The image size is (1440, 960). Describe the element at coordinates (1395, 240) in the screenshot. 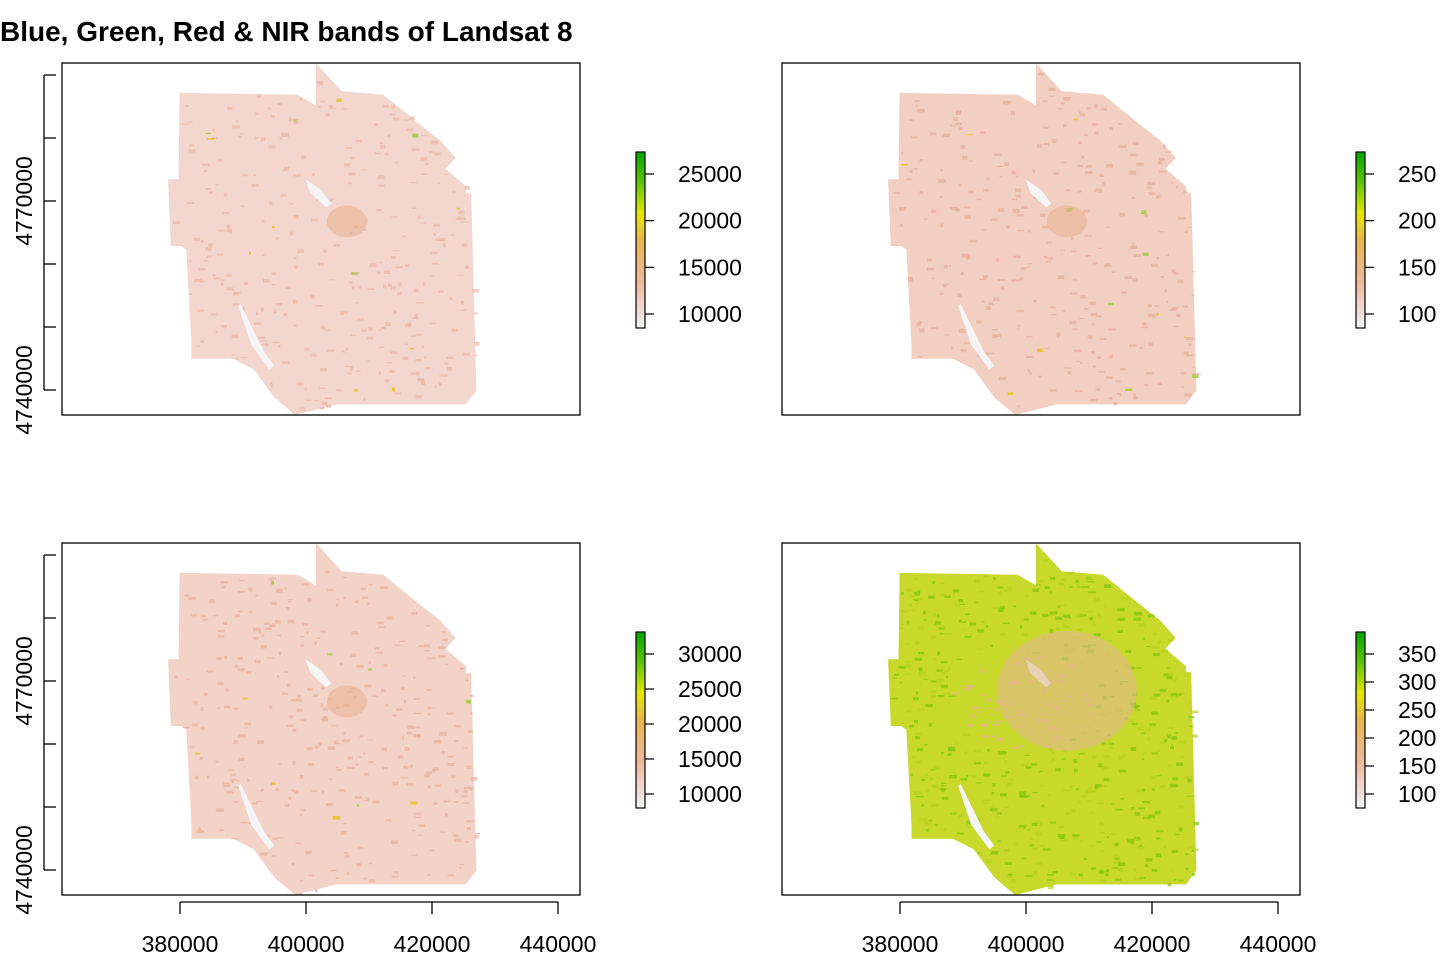

I see `legend-green: 250 200 150 100` at that location.